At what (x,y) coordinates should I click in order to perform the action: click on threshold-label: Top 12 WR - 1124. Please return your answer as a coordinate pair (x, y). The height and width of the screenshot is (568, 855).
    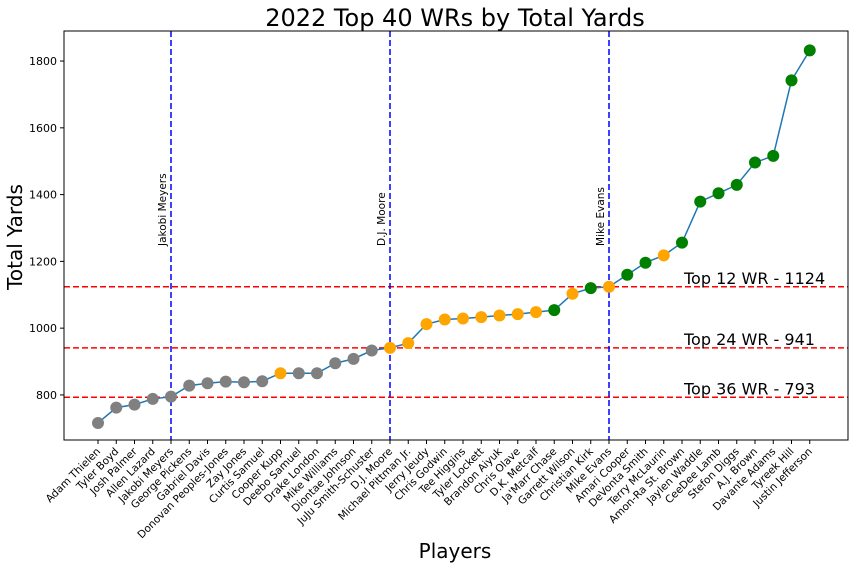
    Looking at the image, I should click on (754, 278).